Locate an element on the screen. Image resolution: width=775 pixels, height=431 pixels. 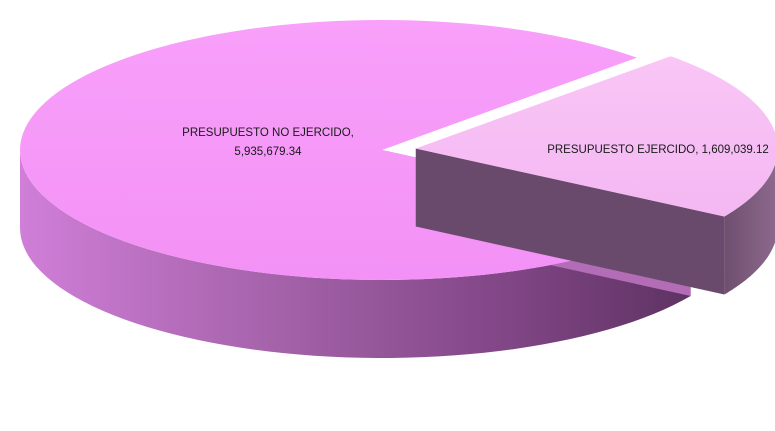
slice-label-ejercido: PRESUPUESTO EJERCIDO, 1,609,039.12 is located at coordinates (658, 150).